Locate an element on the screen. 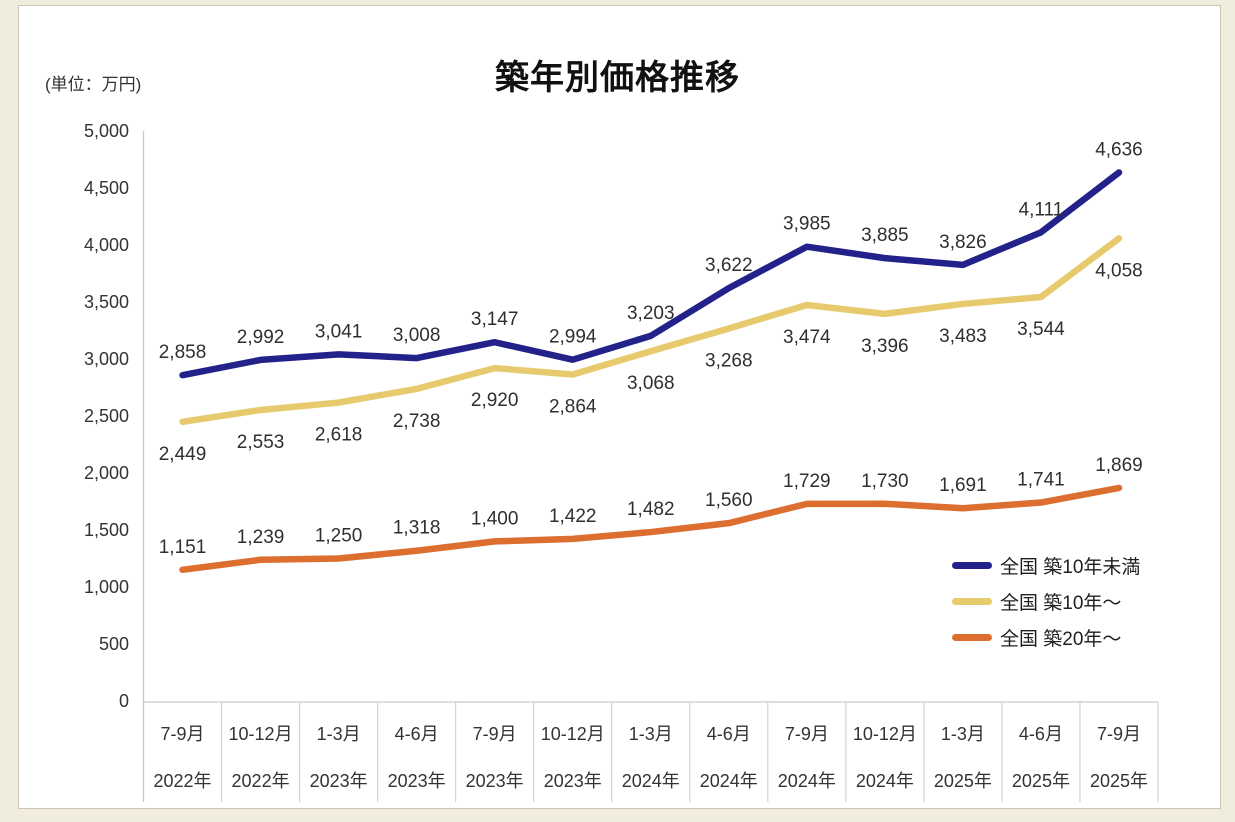  data-point-label: 1,239 is located at coordinates (261, 537).